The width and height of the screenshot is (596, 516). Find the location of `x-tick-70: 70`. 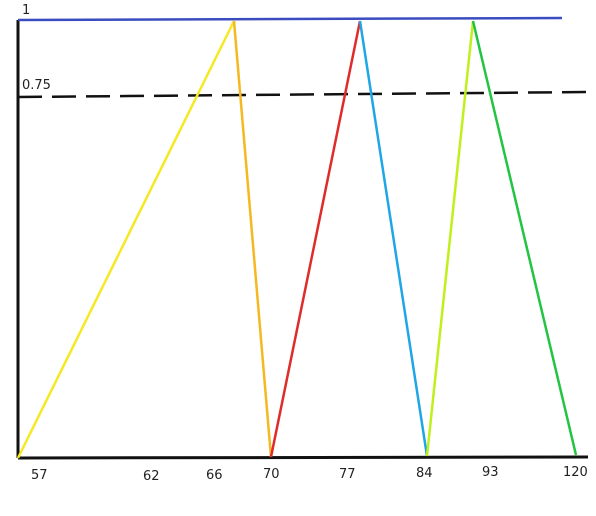

x-tick-70: 70 is located at coordinates (271, 474).